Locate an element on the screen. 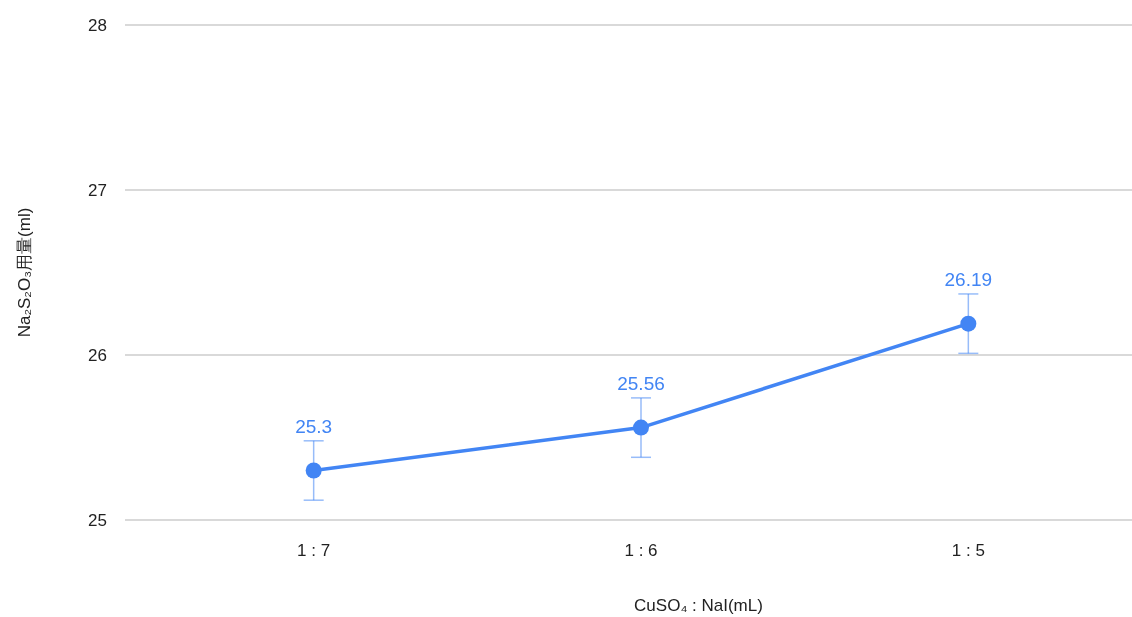 The width and height of the screenshot is (1132, 617). x-tick-label: 1 : 5 is located at coordinates (968, 550).